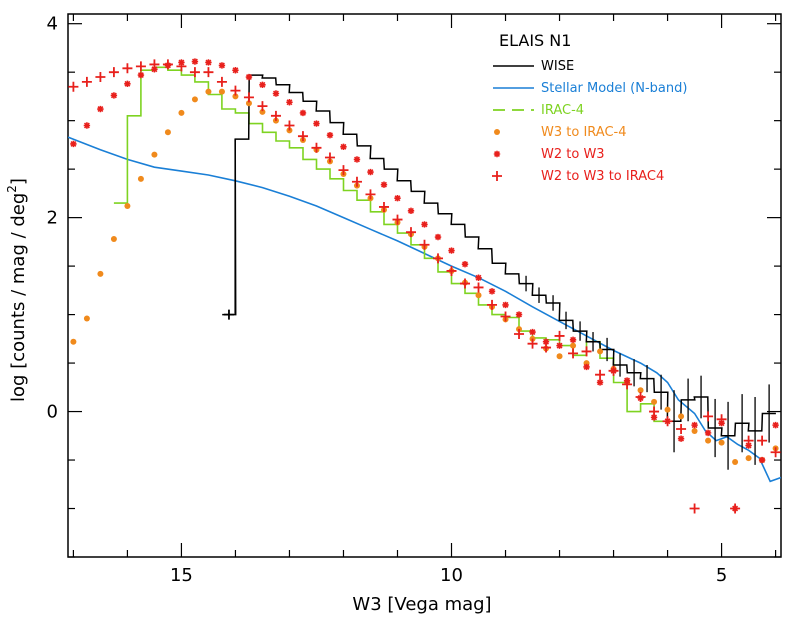 This screenshot has height=618, width=803. What do you see at coordinates (602, 176) in the screenshot?
I see `legend-label: W2 to W3 to IRAC4` at bounding box center [602, 176].